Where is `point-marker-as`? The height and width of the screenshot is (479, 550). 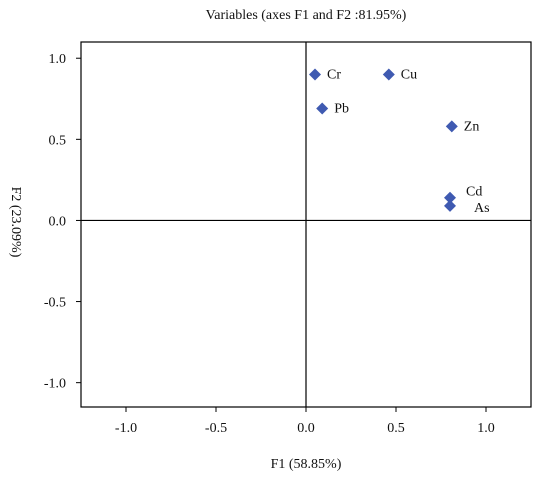
point-marker-as is located at coordinates (450, 205).